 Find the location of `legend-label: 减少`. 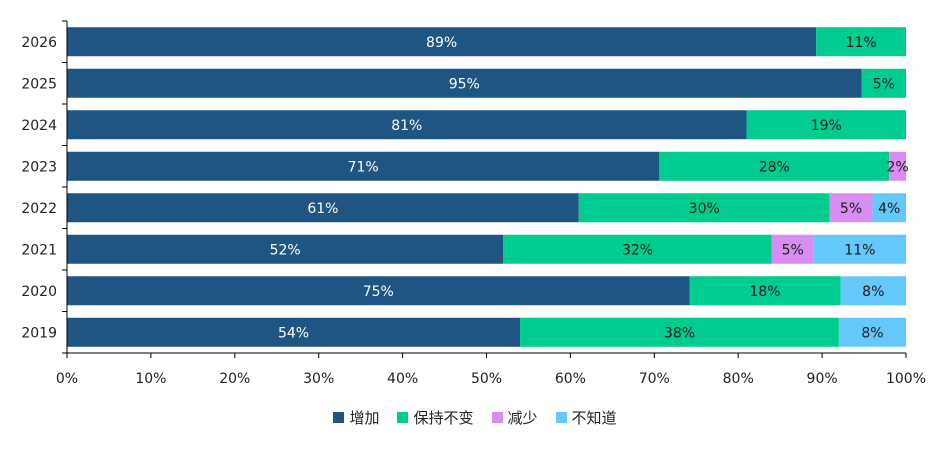

legend-label: 减少 is located at coordinates (522, 418).